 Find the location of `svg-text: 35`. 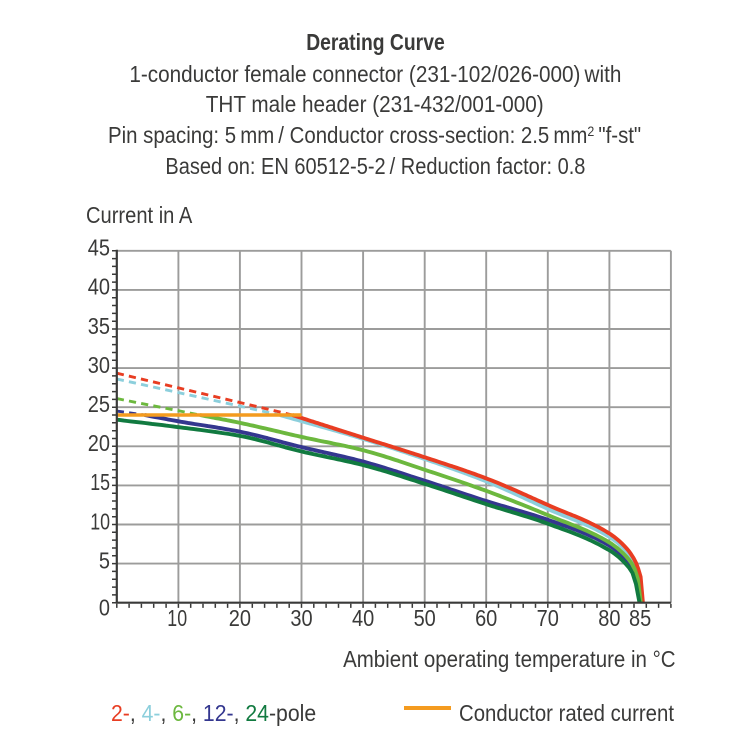

svg-text: 35 is located at coordinates (99, 326).